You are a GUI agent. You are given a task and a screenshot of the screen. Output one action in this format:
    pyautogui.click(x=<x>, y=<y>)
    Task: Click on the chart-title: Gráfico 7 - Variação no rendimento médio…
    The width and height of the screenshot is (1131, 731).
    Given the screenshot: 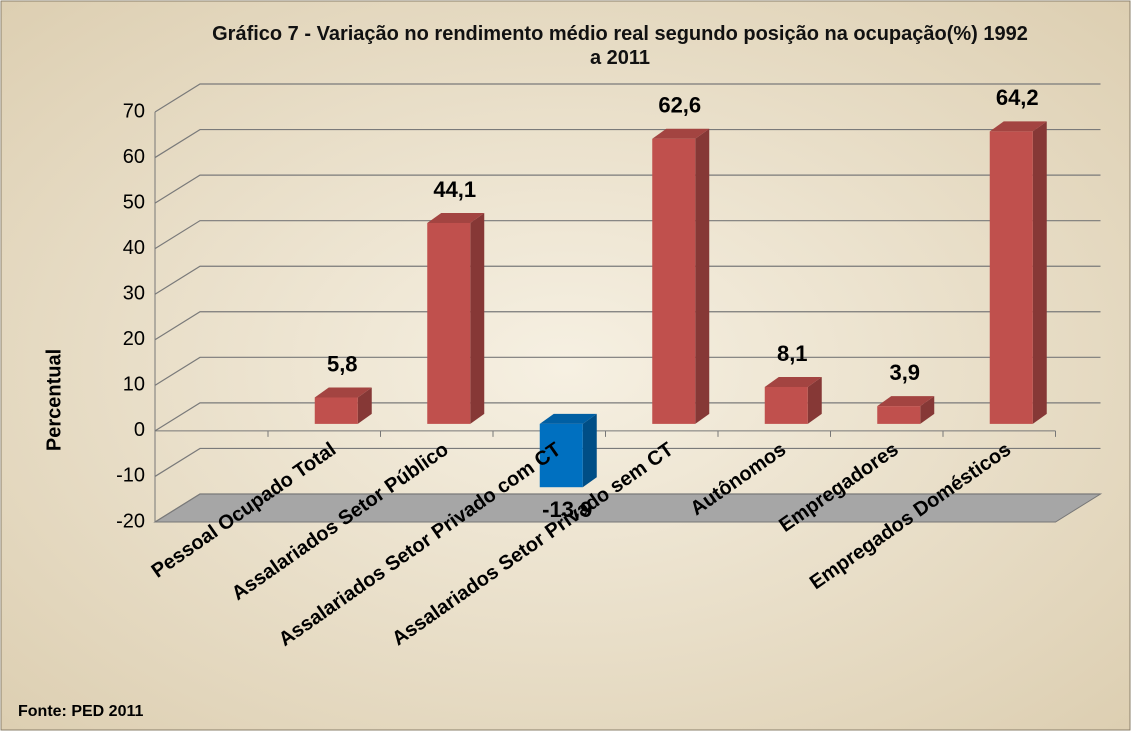 What is the action you would take?
    pyautogui.click(x=620, y=46)
    